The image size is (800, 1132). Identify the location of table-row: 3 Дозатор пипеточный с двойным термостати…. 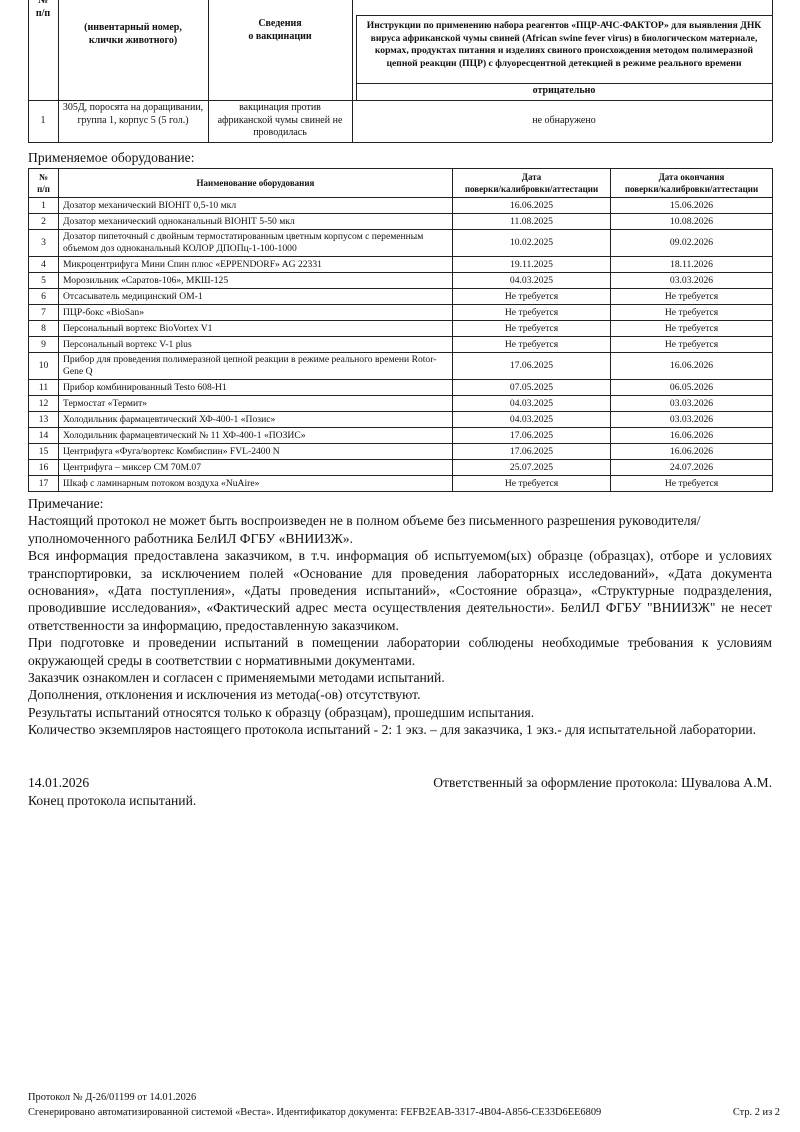
(400, 243).